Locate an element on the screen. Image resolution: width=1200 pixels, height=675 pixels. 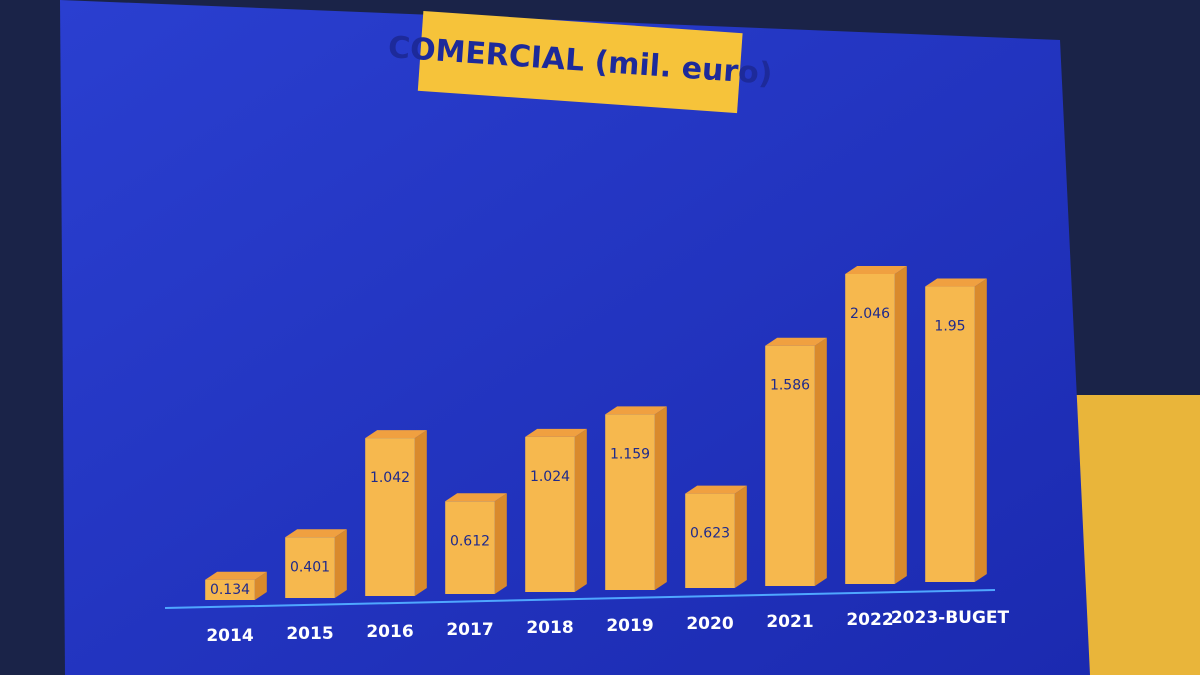
value-label: 2.046 is located at coordinates (870, 314).